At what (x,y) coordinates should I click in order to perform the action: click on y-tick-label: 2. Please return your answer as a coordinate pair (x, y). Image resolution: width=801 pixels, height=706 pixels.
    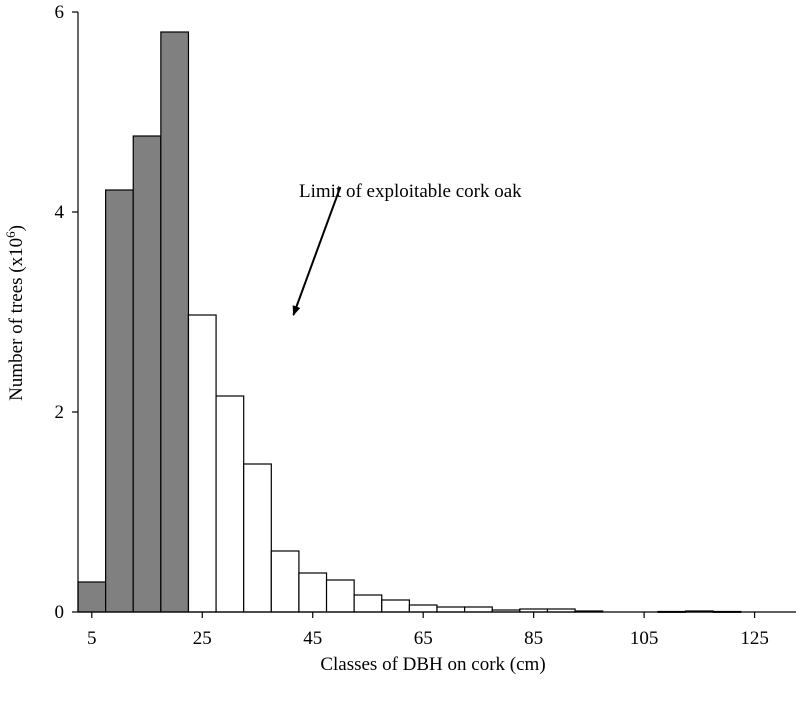
    Looking at the image, I should click on (60, 412).